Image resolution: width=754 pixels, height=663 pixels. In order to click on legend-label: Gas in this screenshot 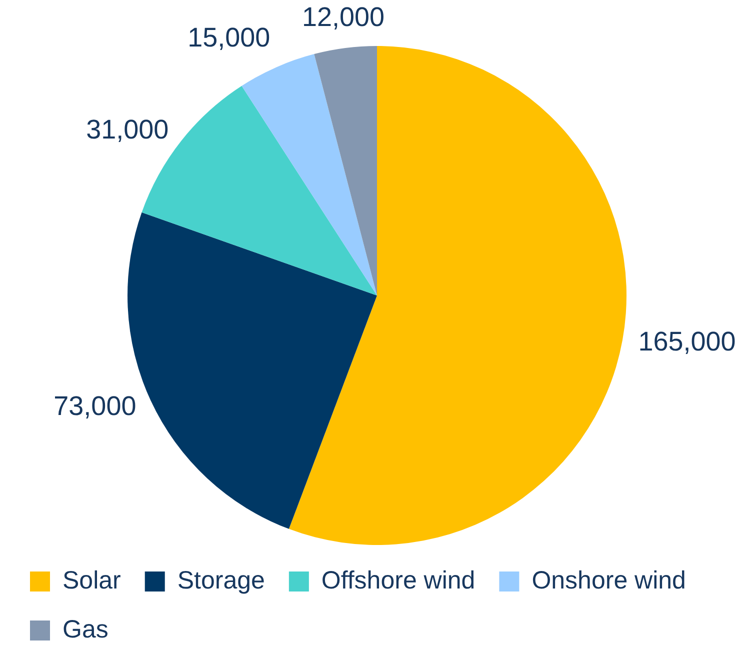, I will do `click(85, 629)`.